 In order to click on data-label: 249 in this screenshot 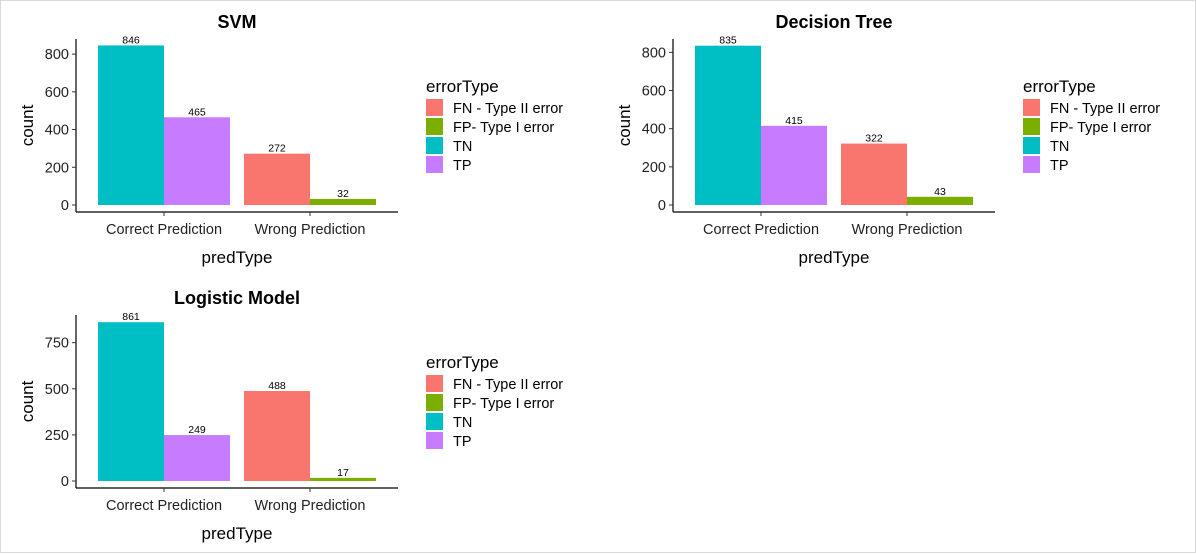, I will do `click(197, 430)`.